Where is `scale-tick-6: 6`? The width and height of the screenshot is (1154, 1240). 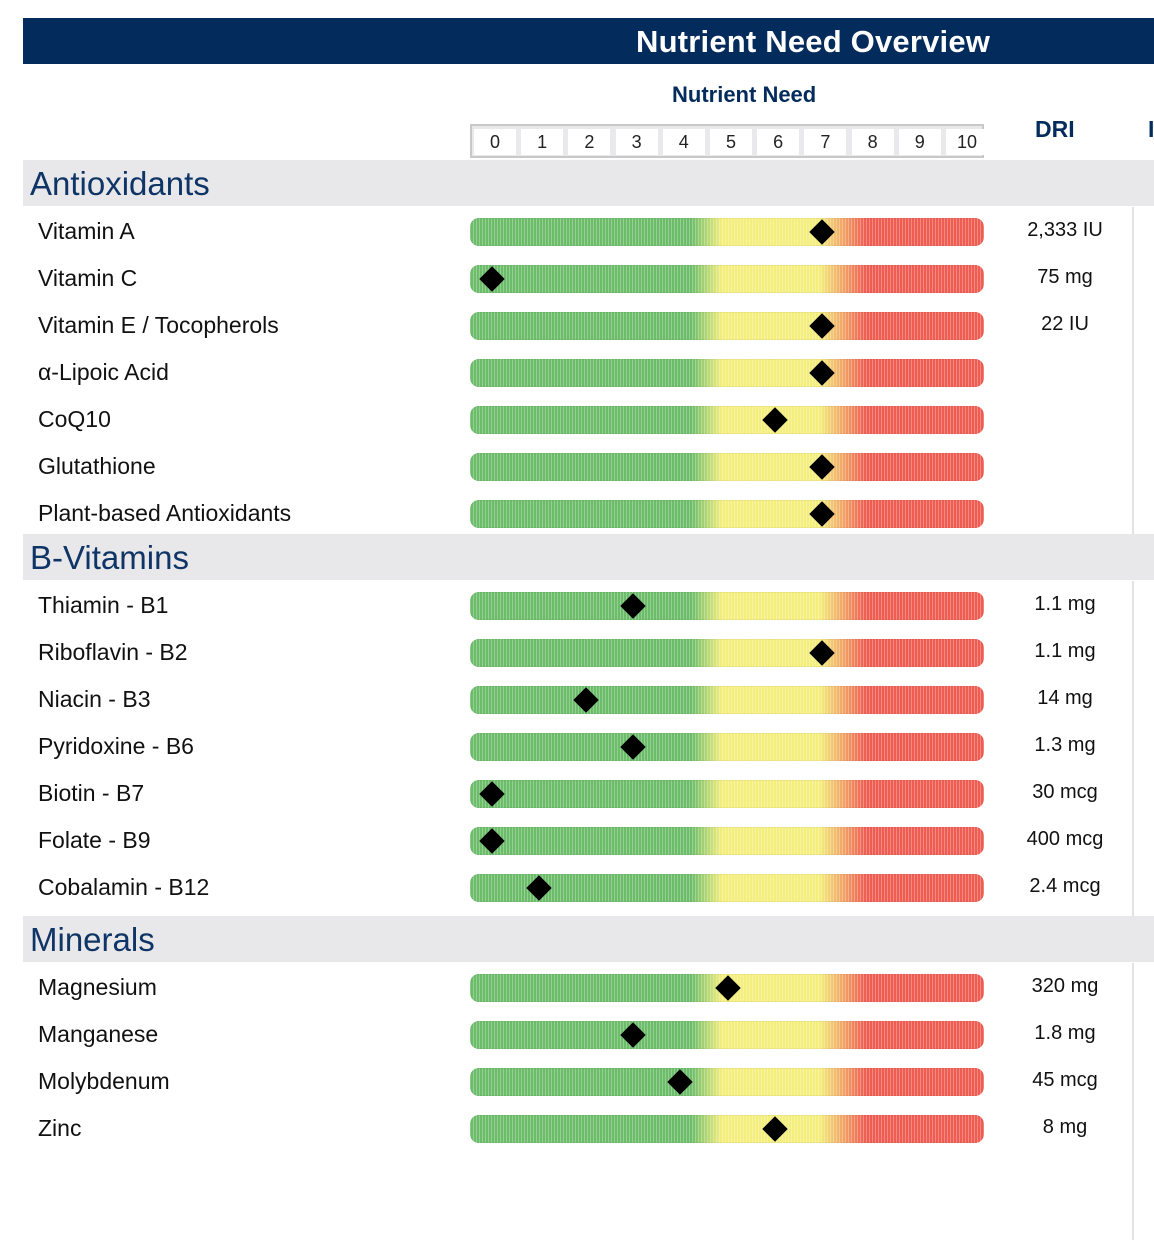
scale-tick-6: 6 is located at coordinates (778, 142).